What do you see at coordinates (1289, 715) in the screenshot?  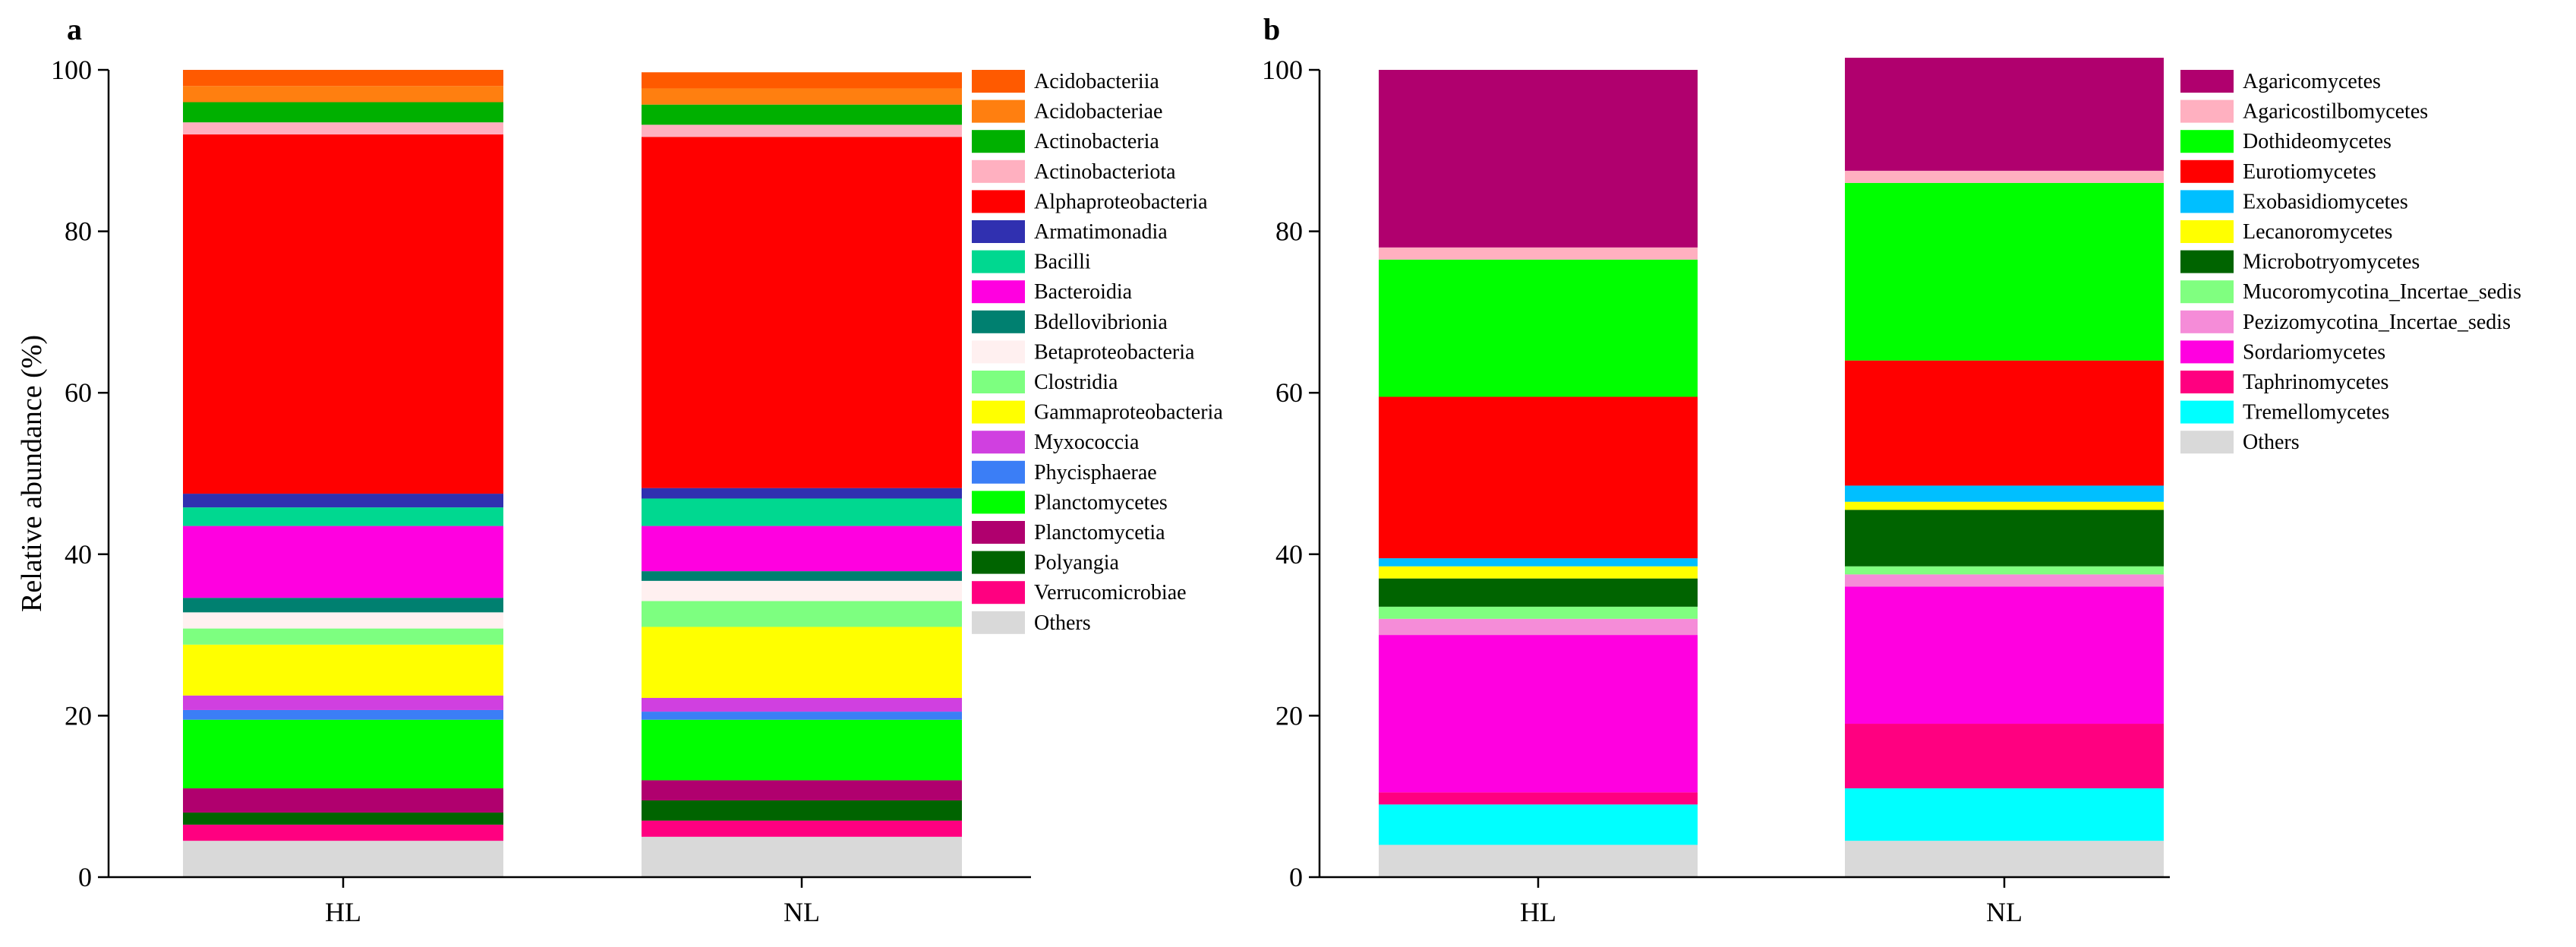 I see `panel-b-y-tick-label-20: 20` at bounding box center [1289, 715].